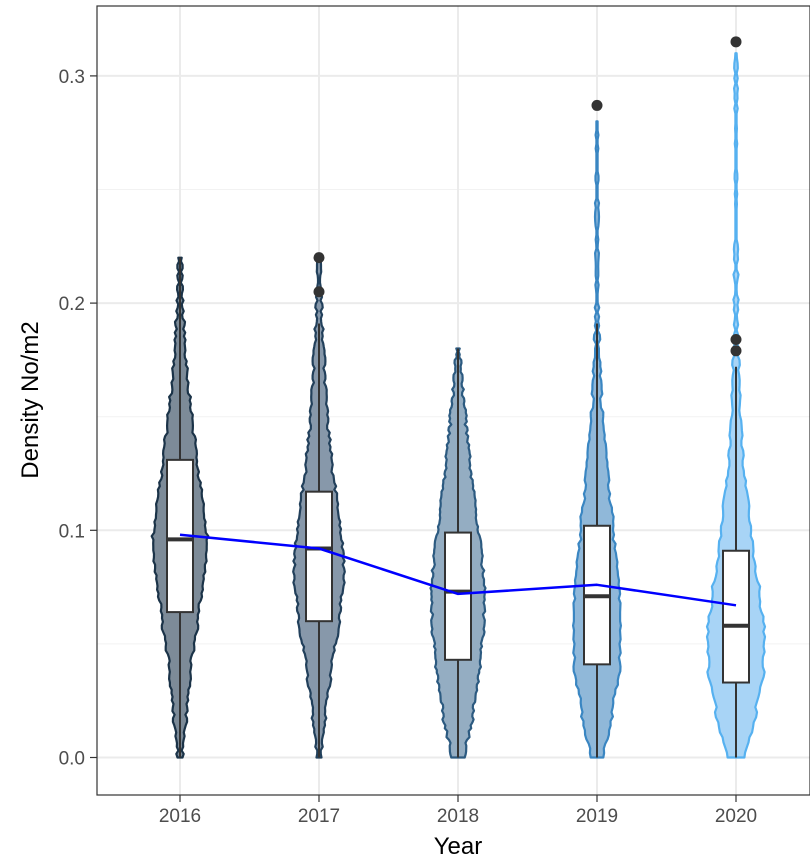 The image size is (810, 865). I want to click on x-tick-label: 2018, so click(458, 816).